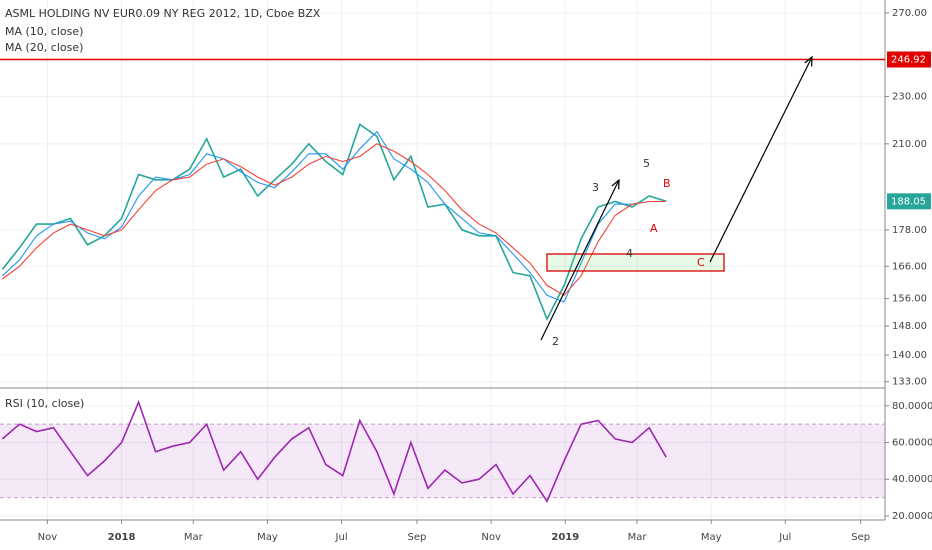 The width and height of the screenshot is (932, 550). I want to click on wave-label: 5, so click(646, 163).